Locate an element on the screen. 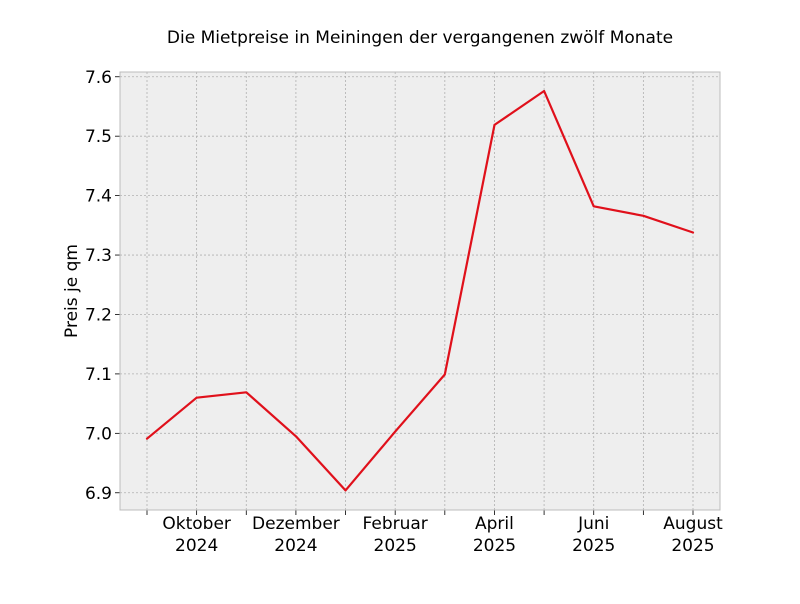 The image size is (800, 604). y-tick-label: 7.2 is located at coordinates (98, 315).